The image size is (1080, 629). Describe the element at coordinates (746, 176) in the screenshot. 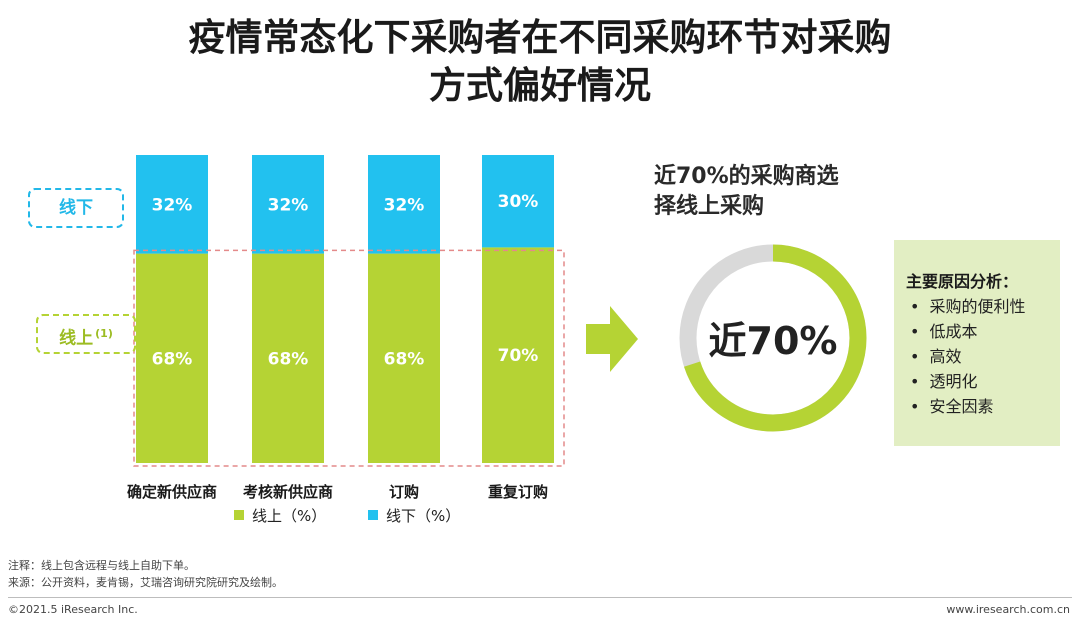

I see `headline-line-1: 近70%的采购商选` at that location.